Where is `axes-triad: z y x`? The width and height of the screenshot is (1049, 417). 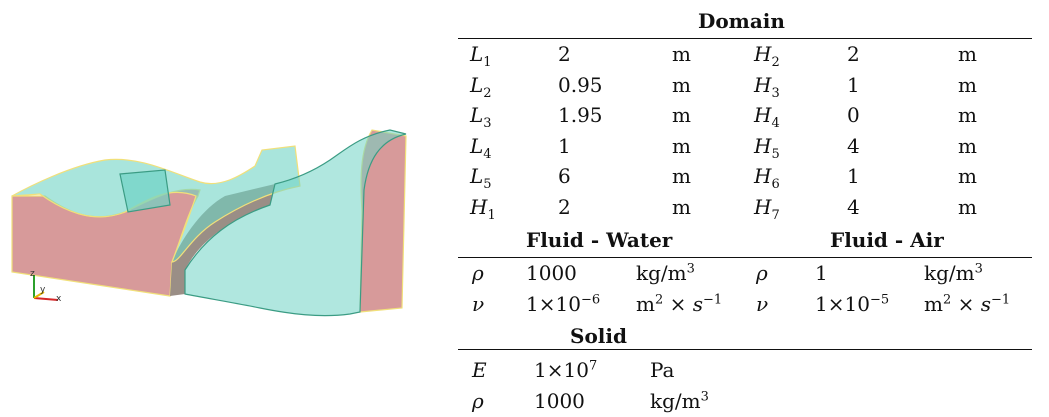 axes-triad: z y x is located at coordinates (46, 286).